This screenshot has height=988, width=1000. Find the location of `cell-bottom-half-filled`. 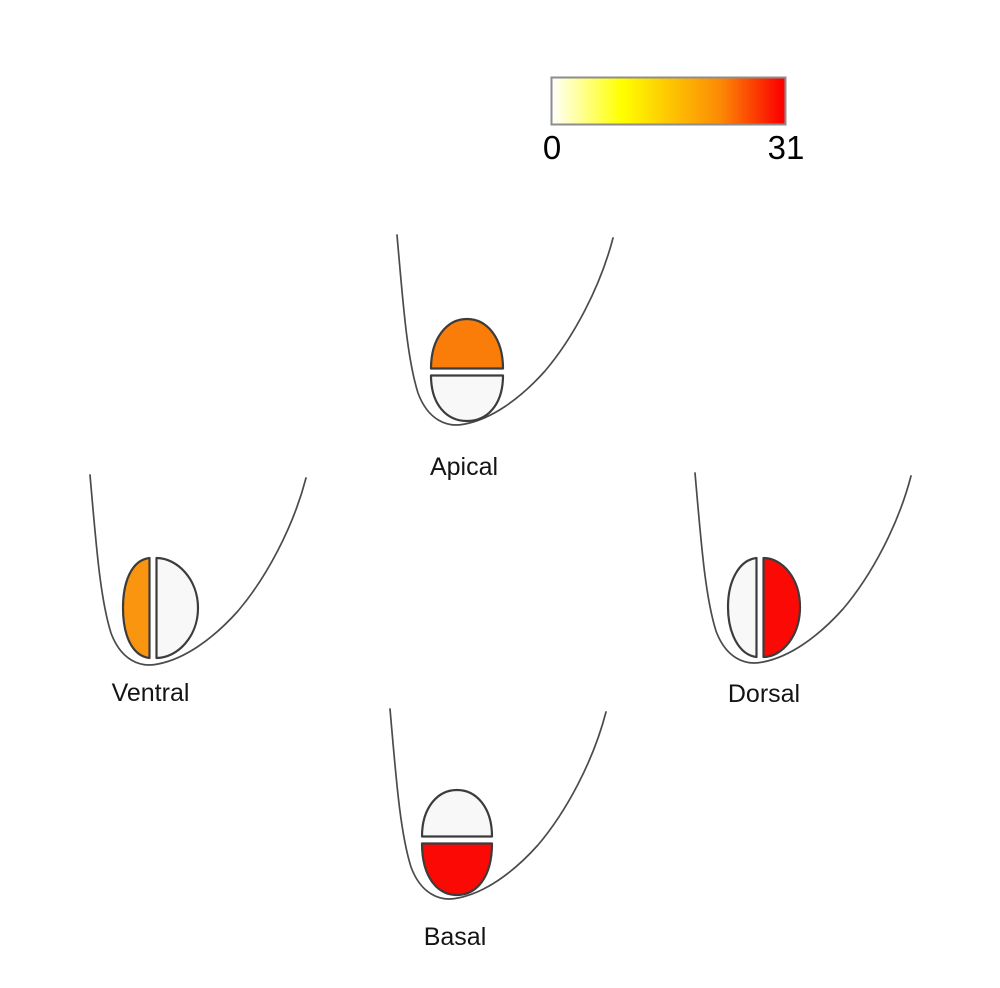

cell-bottom-half-filled is located at coordinates (457, 869).